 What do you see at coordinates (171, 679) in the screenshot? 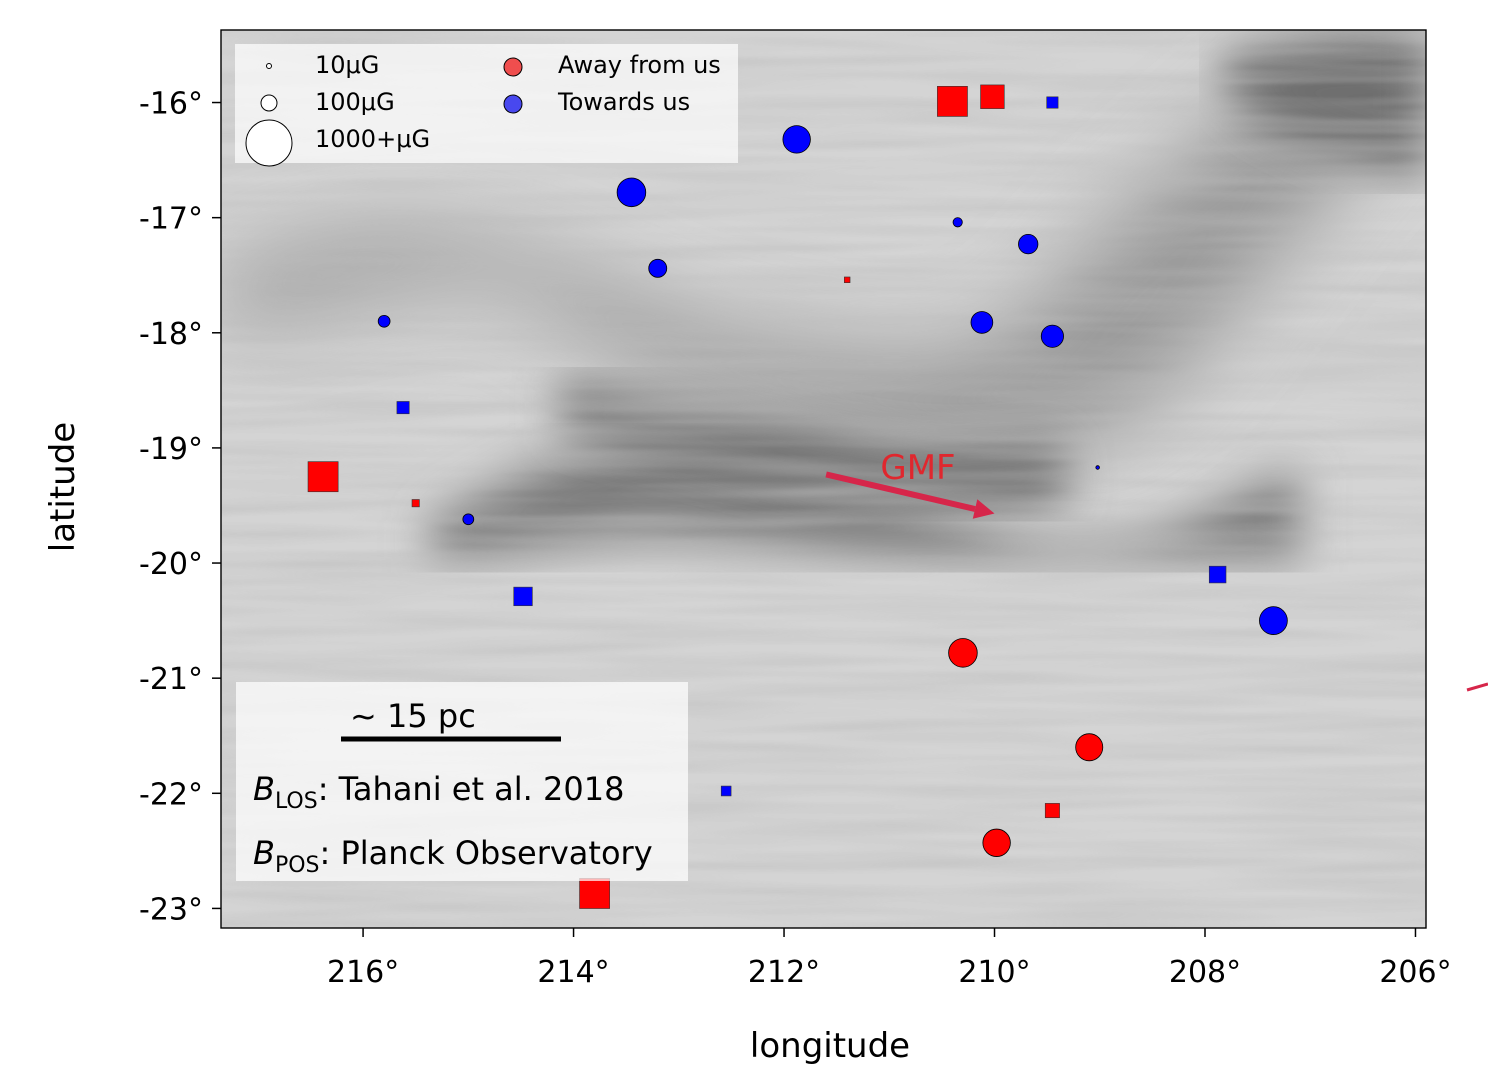
I see `y-tick-label: -21°` at bounding box center [171, 679].